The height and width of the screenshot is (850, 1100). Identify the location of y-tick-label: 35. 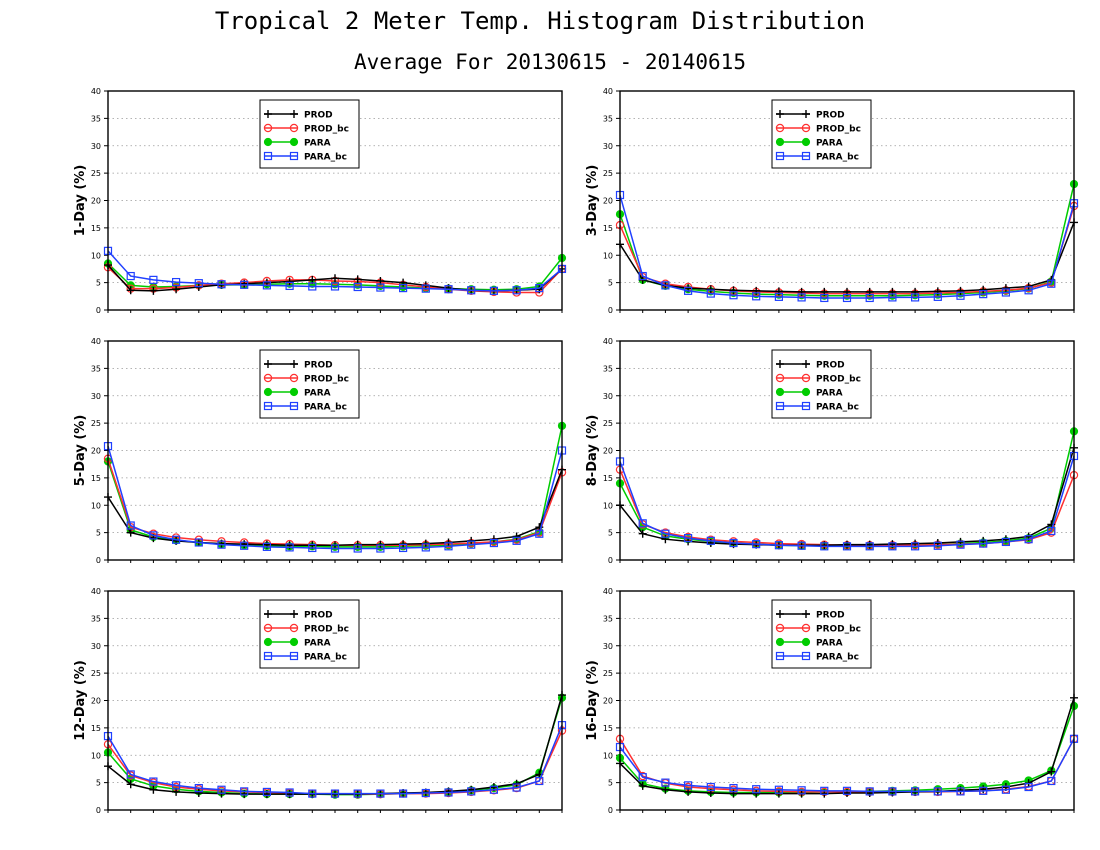
(96, 118).